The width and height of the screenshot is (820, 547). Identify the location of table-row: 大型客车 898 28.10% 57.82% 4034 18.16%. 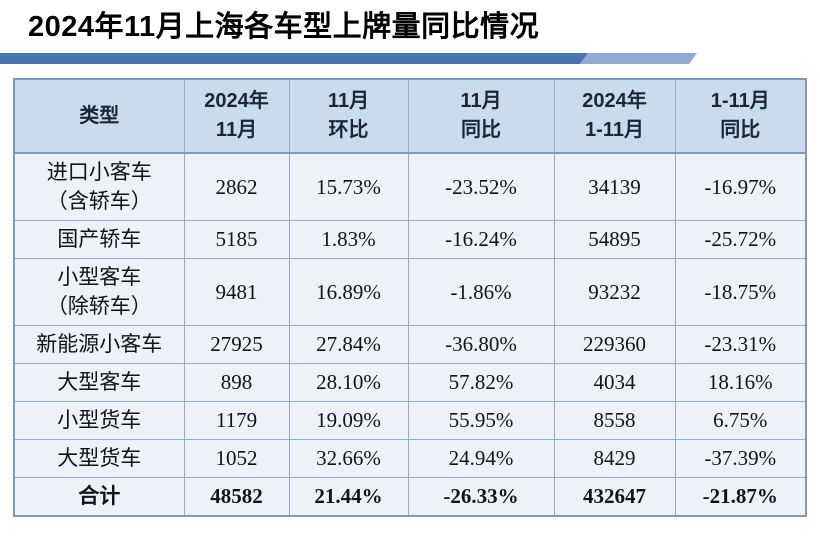
(410, 382).